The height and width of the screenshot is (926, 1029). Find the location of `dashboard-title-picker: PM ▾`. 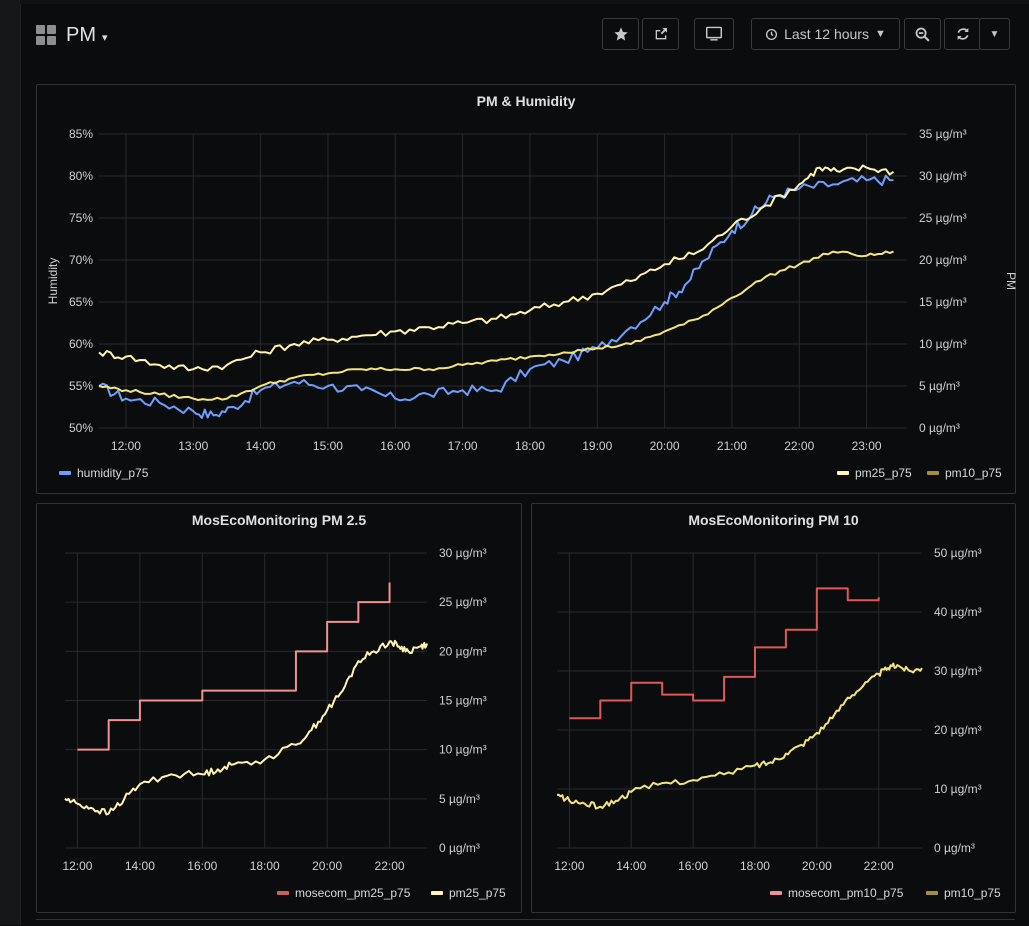

dashboard-title-picker: PM ▾ is located at coordinates (72, 35).